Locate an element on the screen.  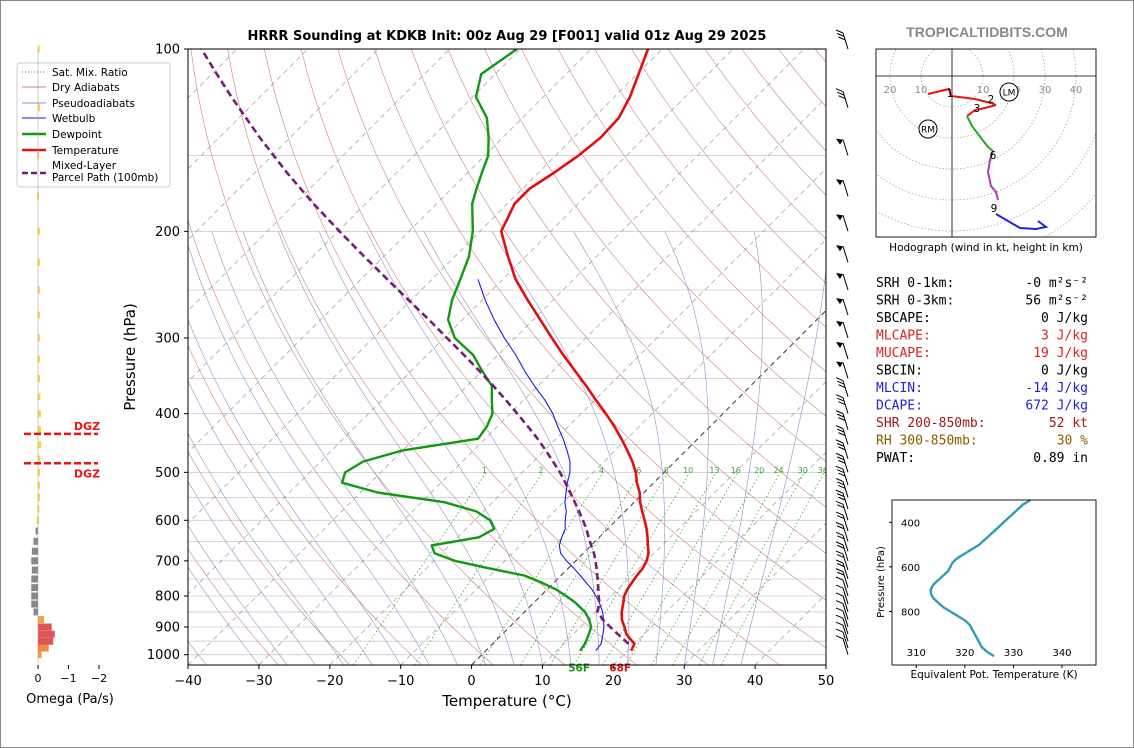
mixing-ratio-label: 30 is located at coordinates (803, 470).